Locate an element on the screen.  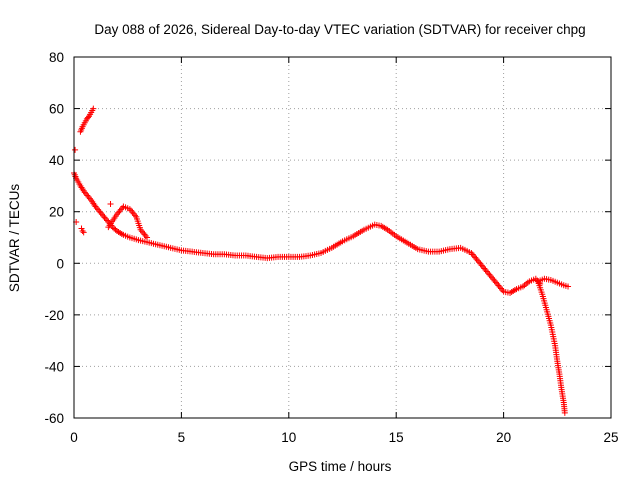
x-tick-label: 20 is located at coordinates (503, 437).